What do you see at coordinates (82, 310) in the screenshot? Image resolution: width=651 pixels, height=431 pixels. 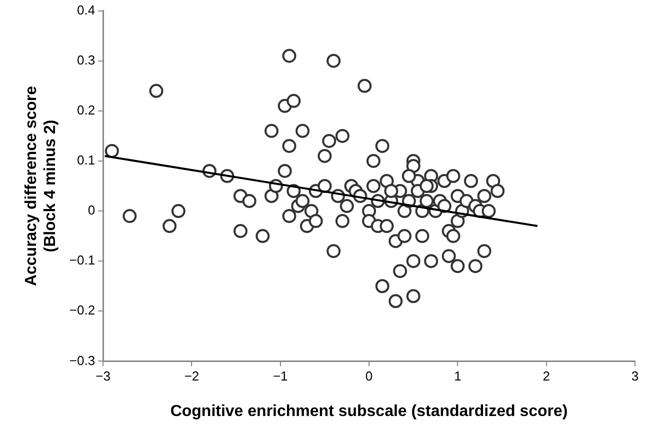 I see `y-tick-label: −0.2` at bounding box center [82, 310].